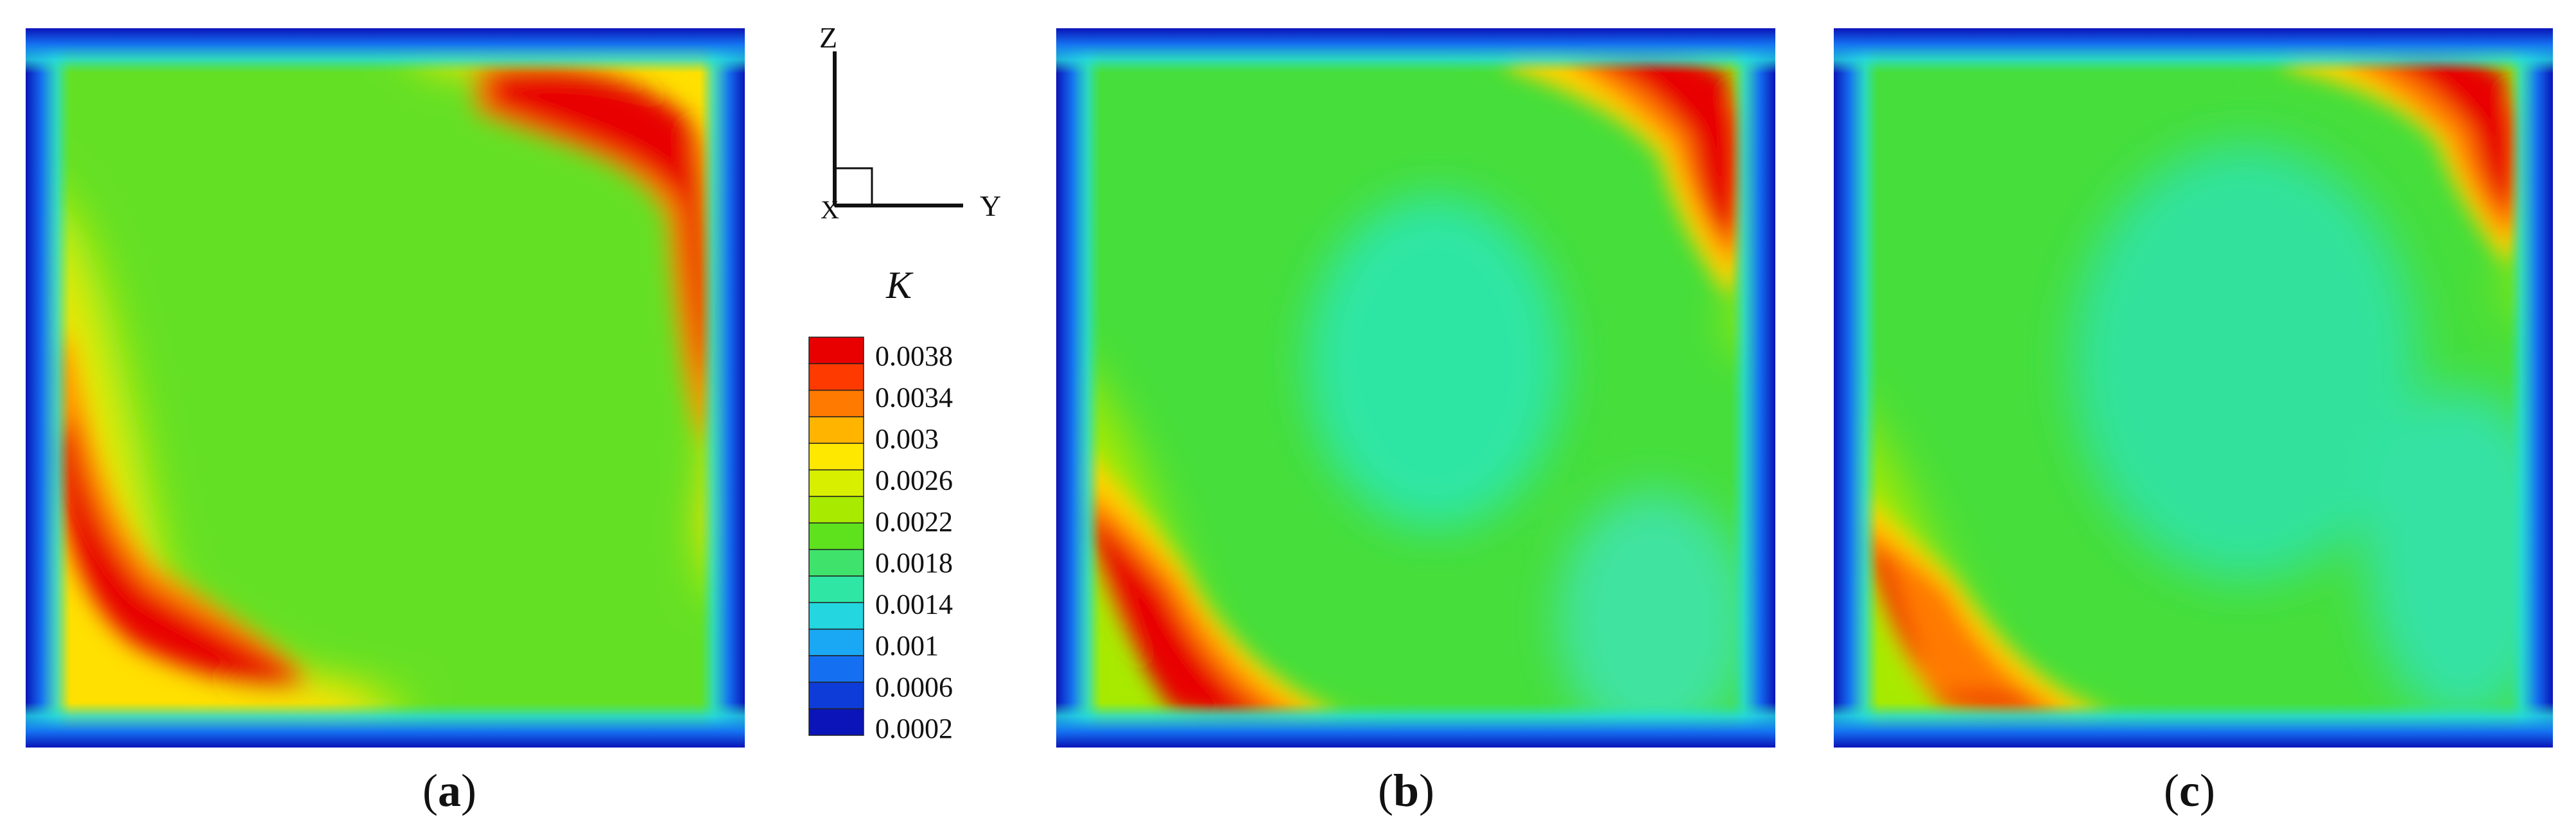 Image resolution: width=2576 pixels, height=840 pixels. Describe the element at coordinates (430, 790) in the screenshot. I see `caption-a-open: (` at that location.